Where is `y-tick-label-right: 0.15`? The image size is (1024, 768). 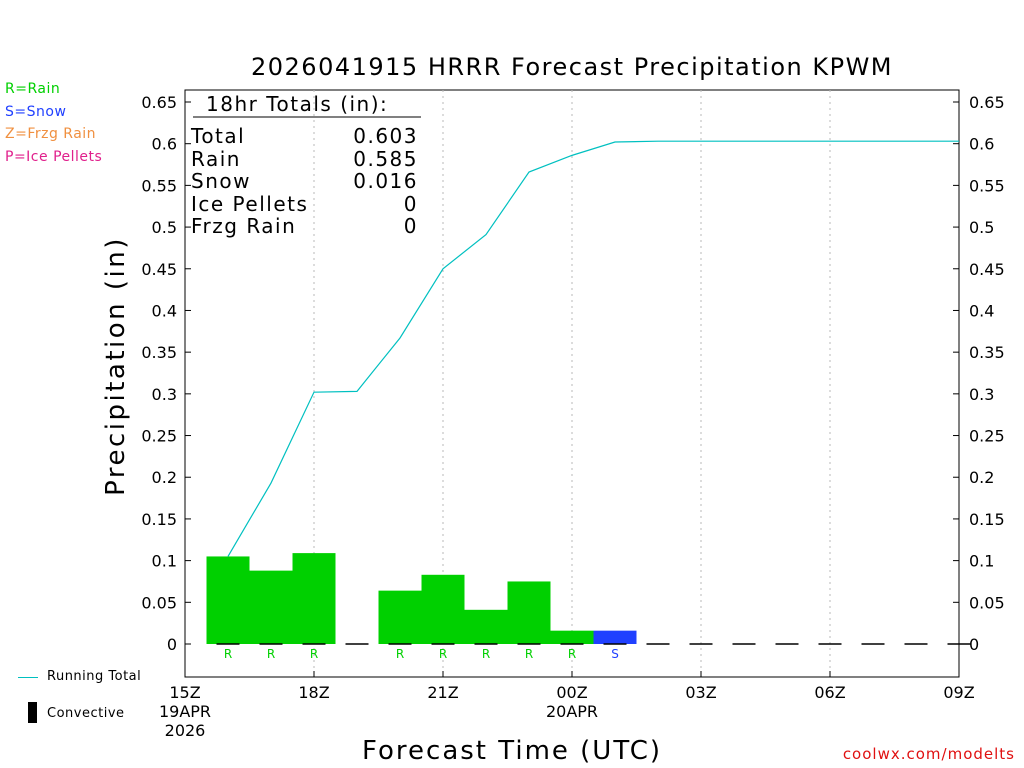 y-tick-label-right: 0.15 is located at coordinates (987, 519).